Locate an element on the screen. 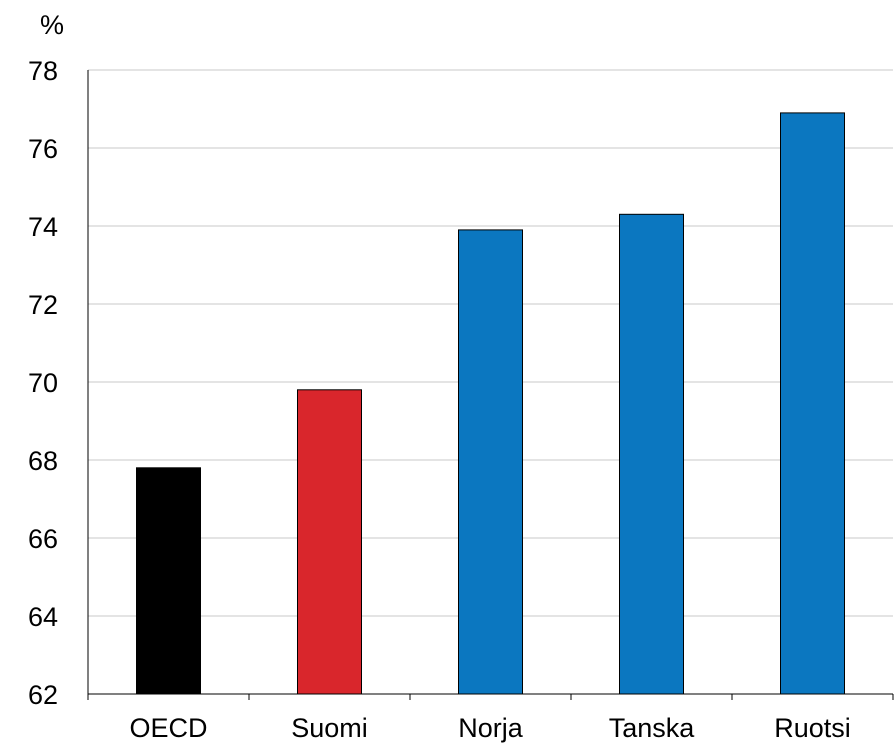 This screenshot has height=745, width=895. y-tick-label: 74 is located at coordinates (43, 227).